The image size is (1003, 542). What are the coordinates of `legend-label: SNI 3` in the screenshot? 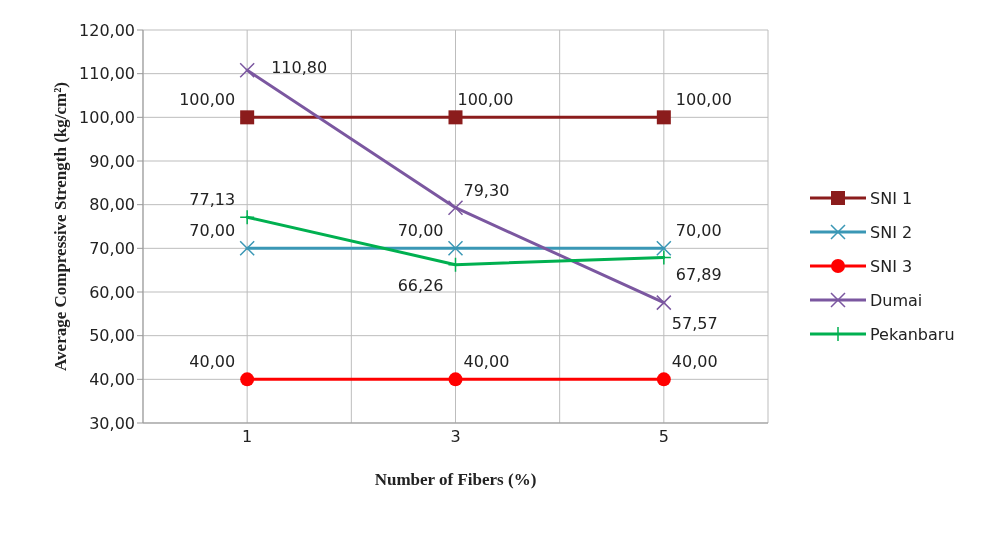 It's located at (891, 266).